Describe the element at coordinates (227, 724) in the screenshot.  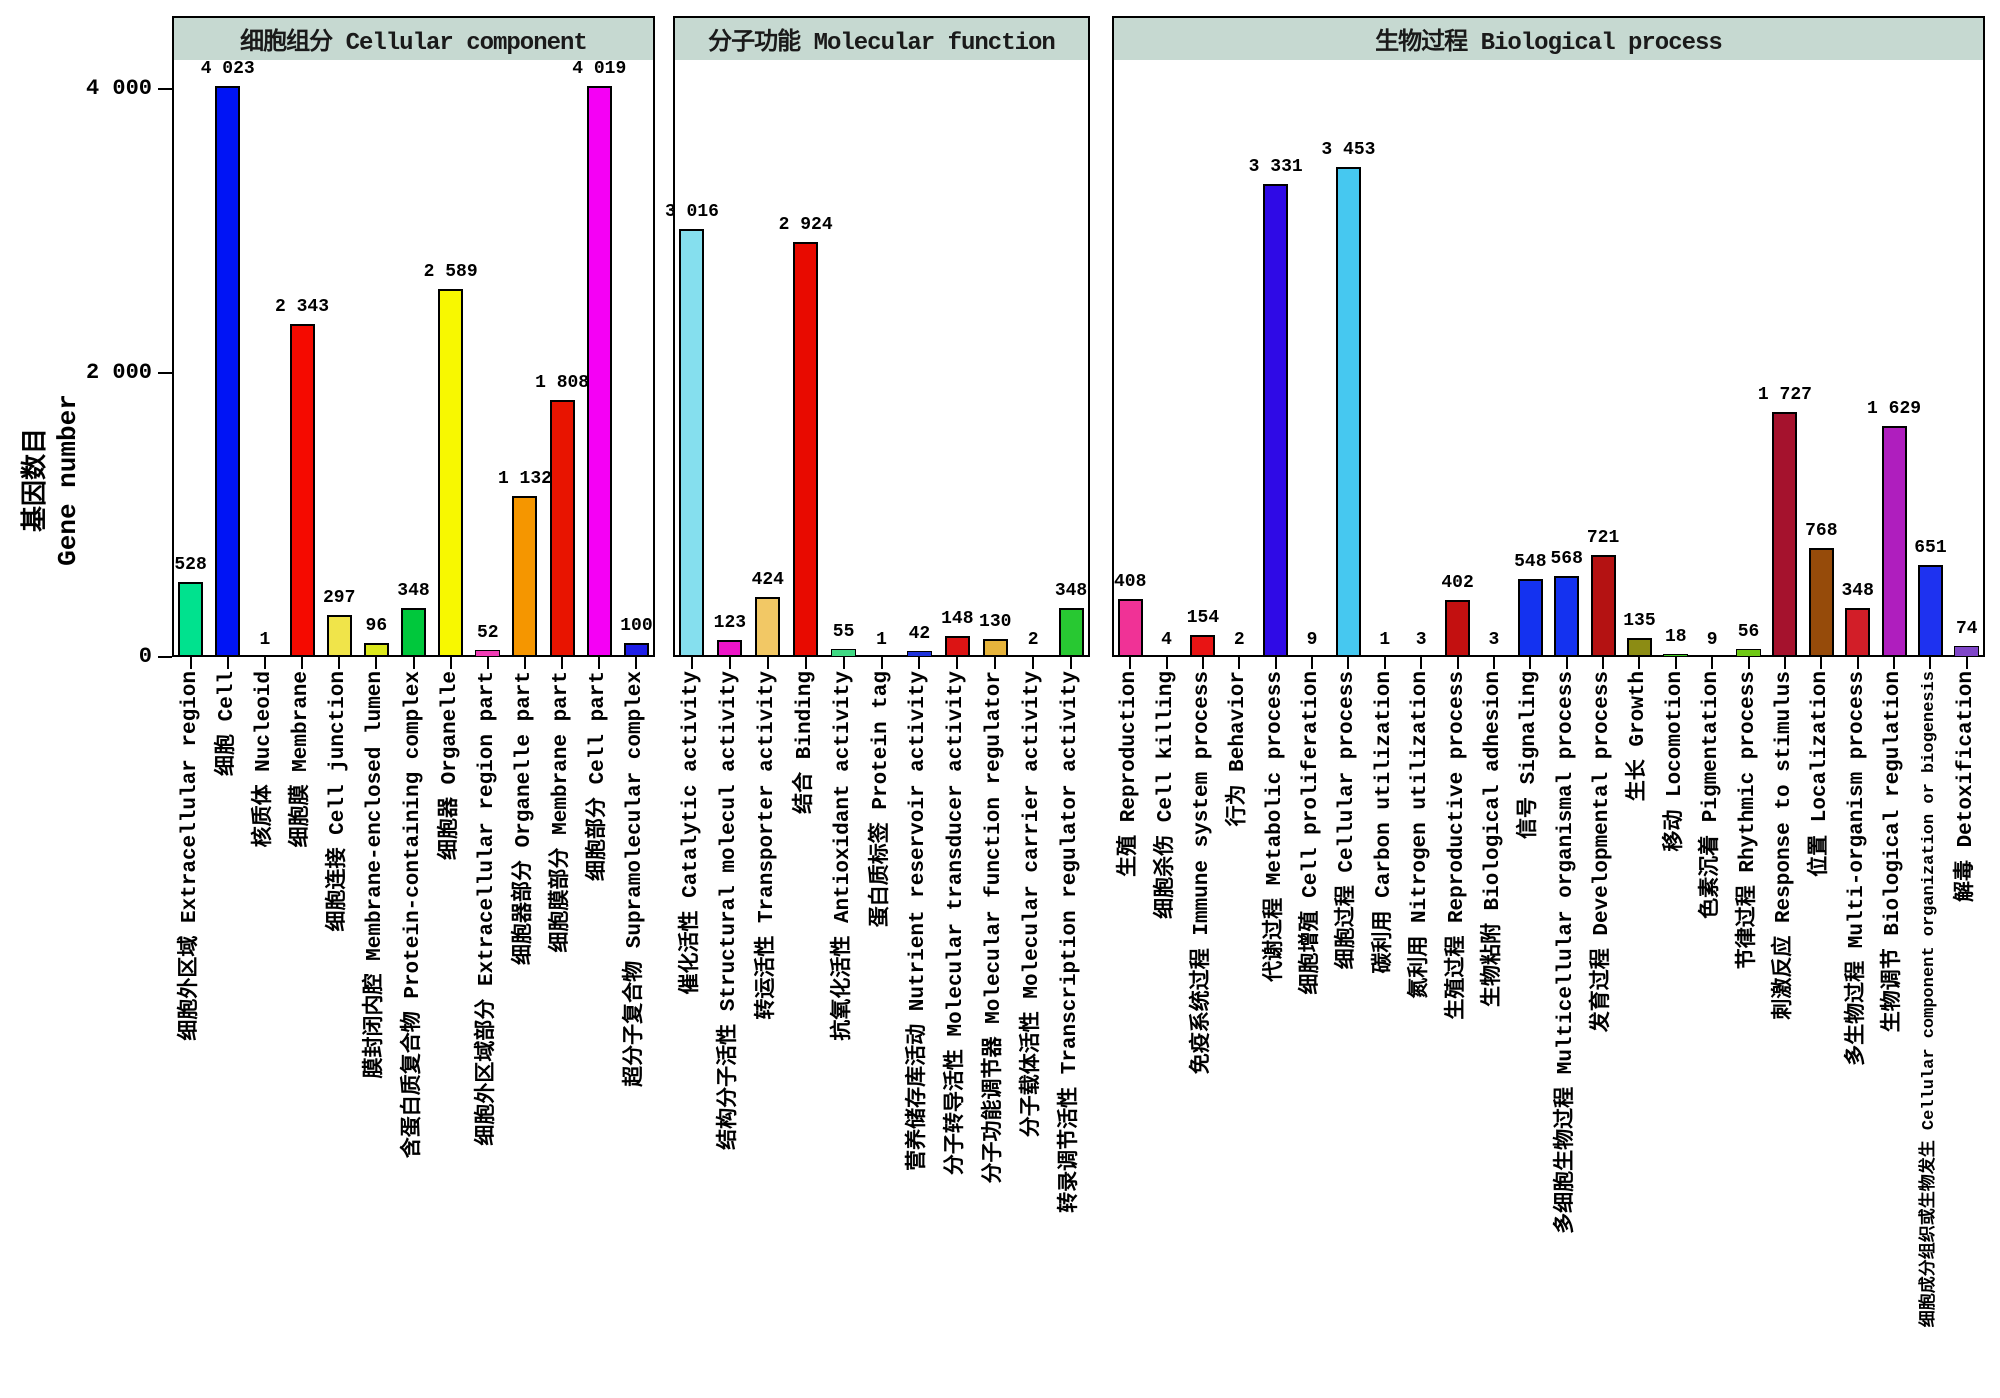
I see `x-category-label: 细胞 Cell` at that location.